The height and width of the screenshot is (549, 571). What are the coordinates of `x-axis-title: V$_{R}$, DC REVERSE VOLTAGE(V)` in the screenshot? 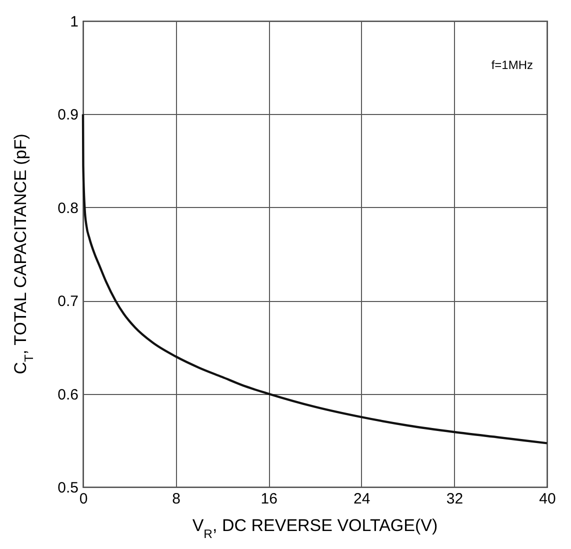 It's located at (315, 528).